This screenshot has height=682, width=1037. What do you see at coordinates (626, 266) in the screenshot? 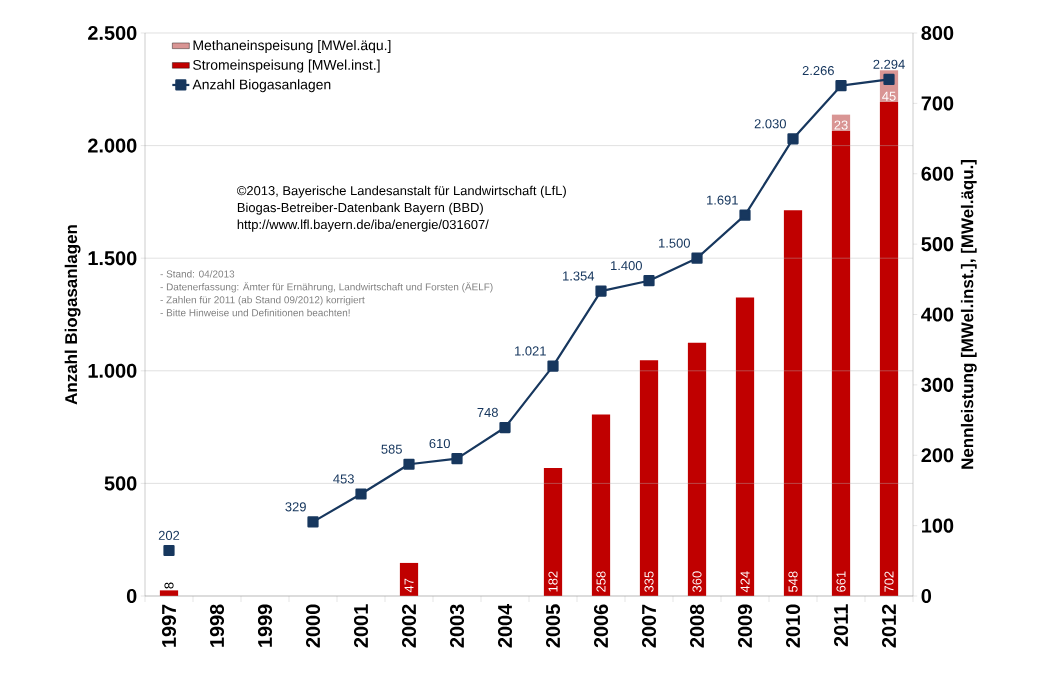
I see `data-label: 1.400` at bounding box center [626, 266].